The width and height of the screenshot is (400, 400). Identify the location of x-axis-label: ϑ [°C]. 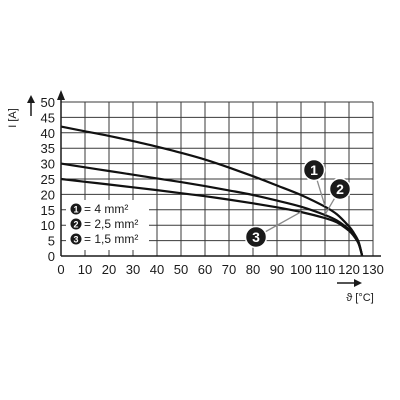
(360, 298).